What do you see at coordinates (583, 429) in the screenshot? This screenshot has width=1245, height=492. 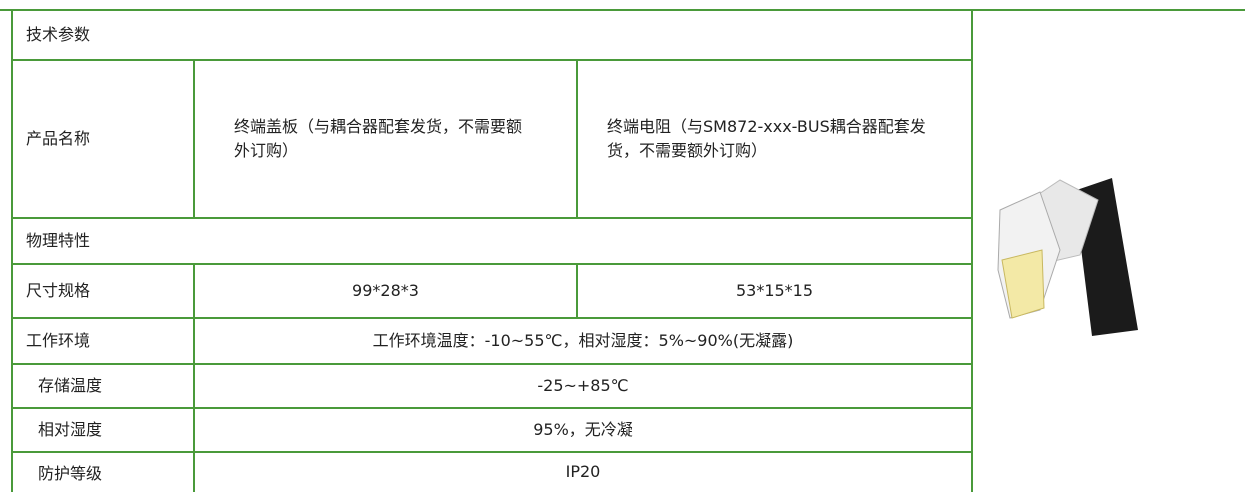 I see `cell-text: 95%，无冷凝` at bounding box center [583, 429].